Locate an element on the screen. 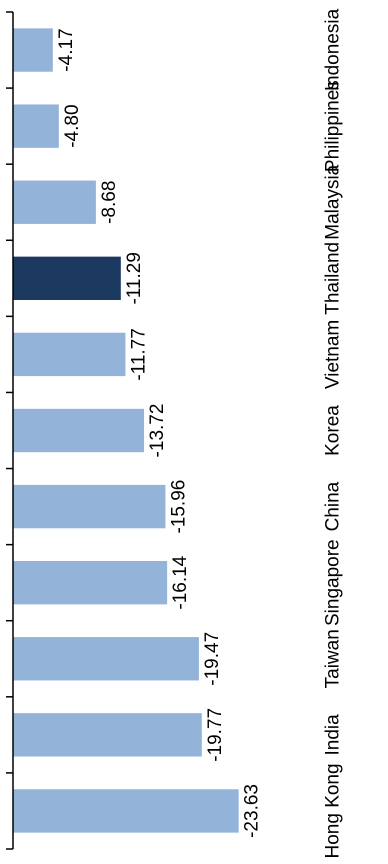  category-label-india: India is located at coordinates (333, 735).